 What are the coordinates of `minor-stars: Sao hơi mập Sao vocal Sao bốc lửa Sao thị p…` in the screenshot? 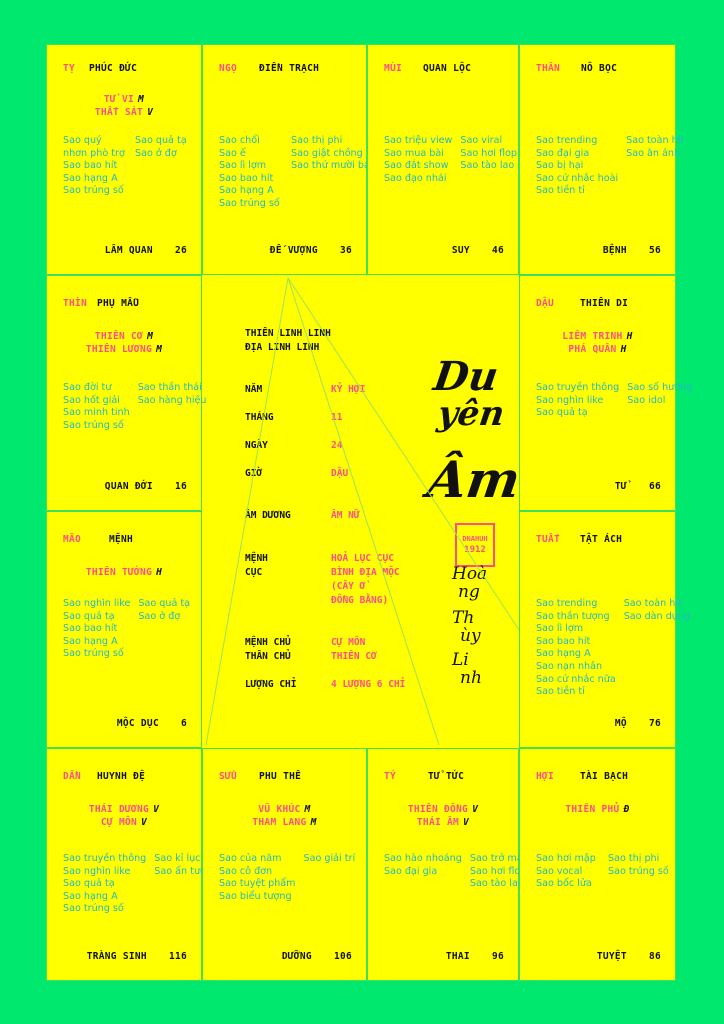 It's located at (602, 872).